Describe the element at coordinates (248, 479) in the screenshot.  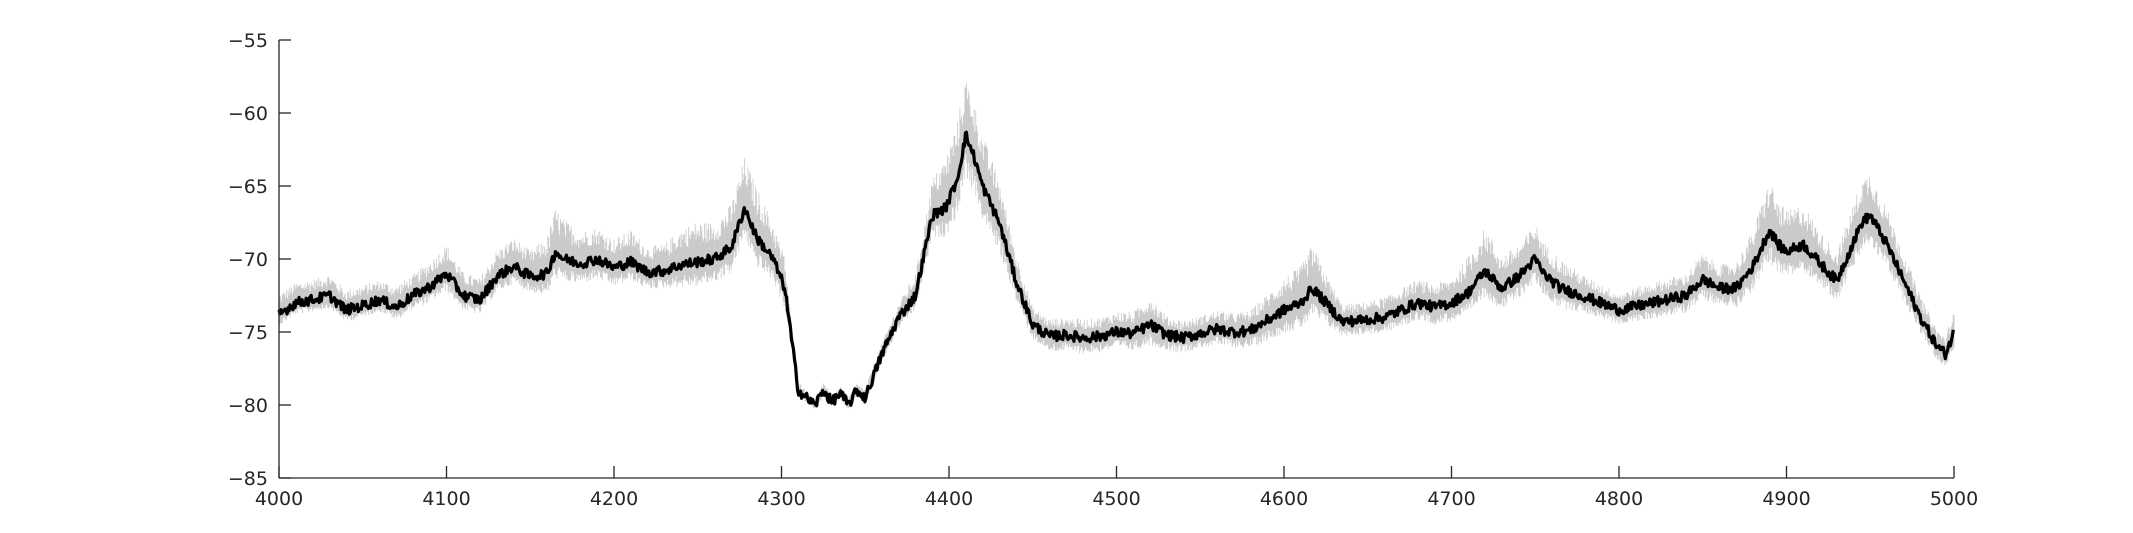
I see `y-tick-label: −85` at that location.